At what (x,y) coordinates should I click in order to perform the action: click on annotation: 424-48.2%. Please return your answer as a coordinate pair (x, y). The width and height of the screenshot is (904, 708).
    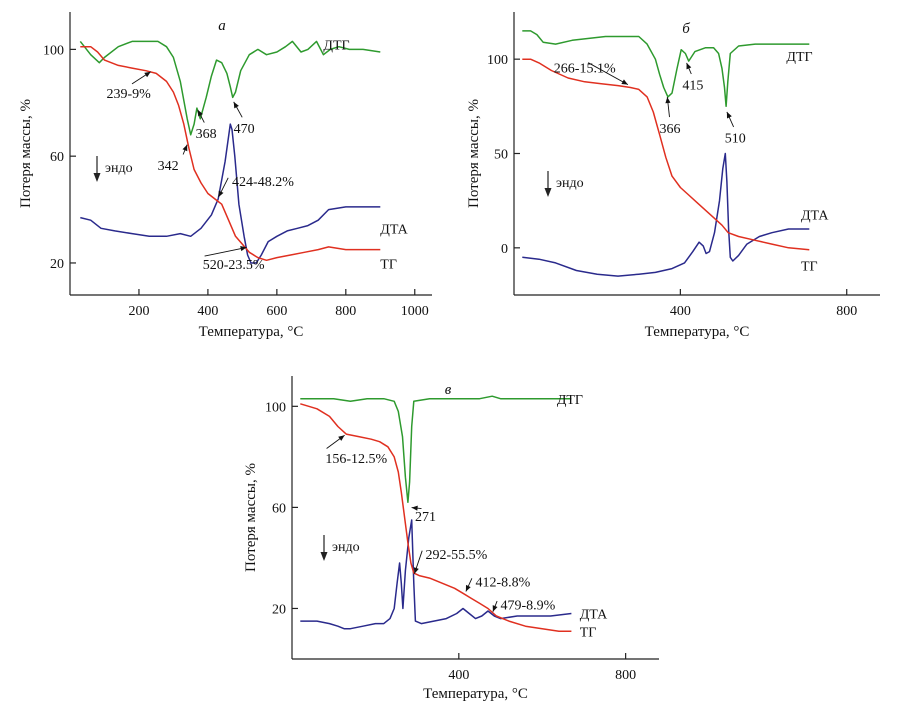
    Looking at the image, I should click on (256, 186).